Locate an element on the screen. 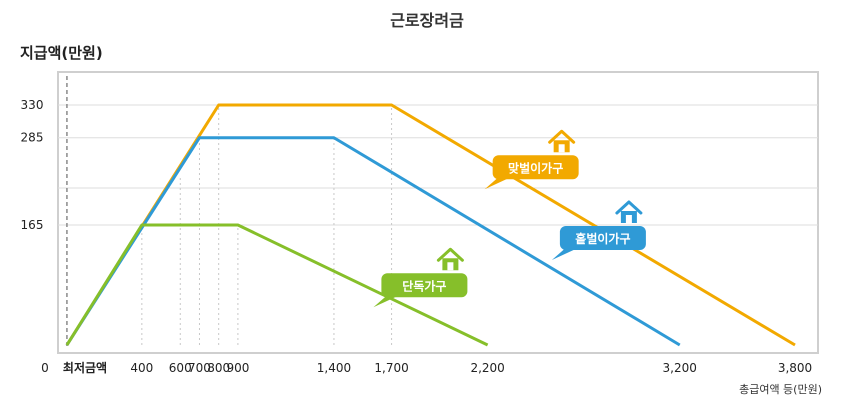  origin-label: 0 is located at coordinates (45, 368).